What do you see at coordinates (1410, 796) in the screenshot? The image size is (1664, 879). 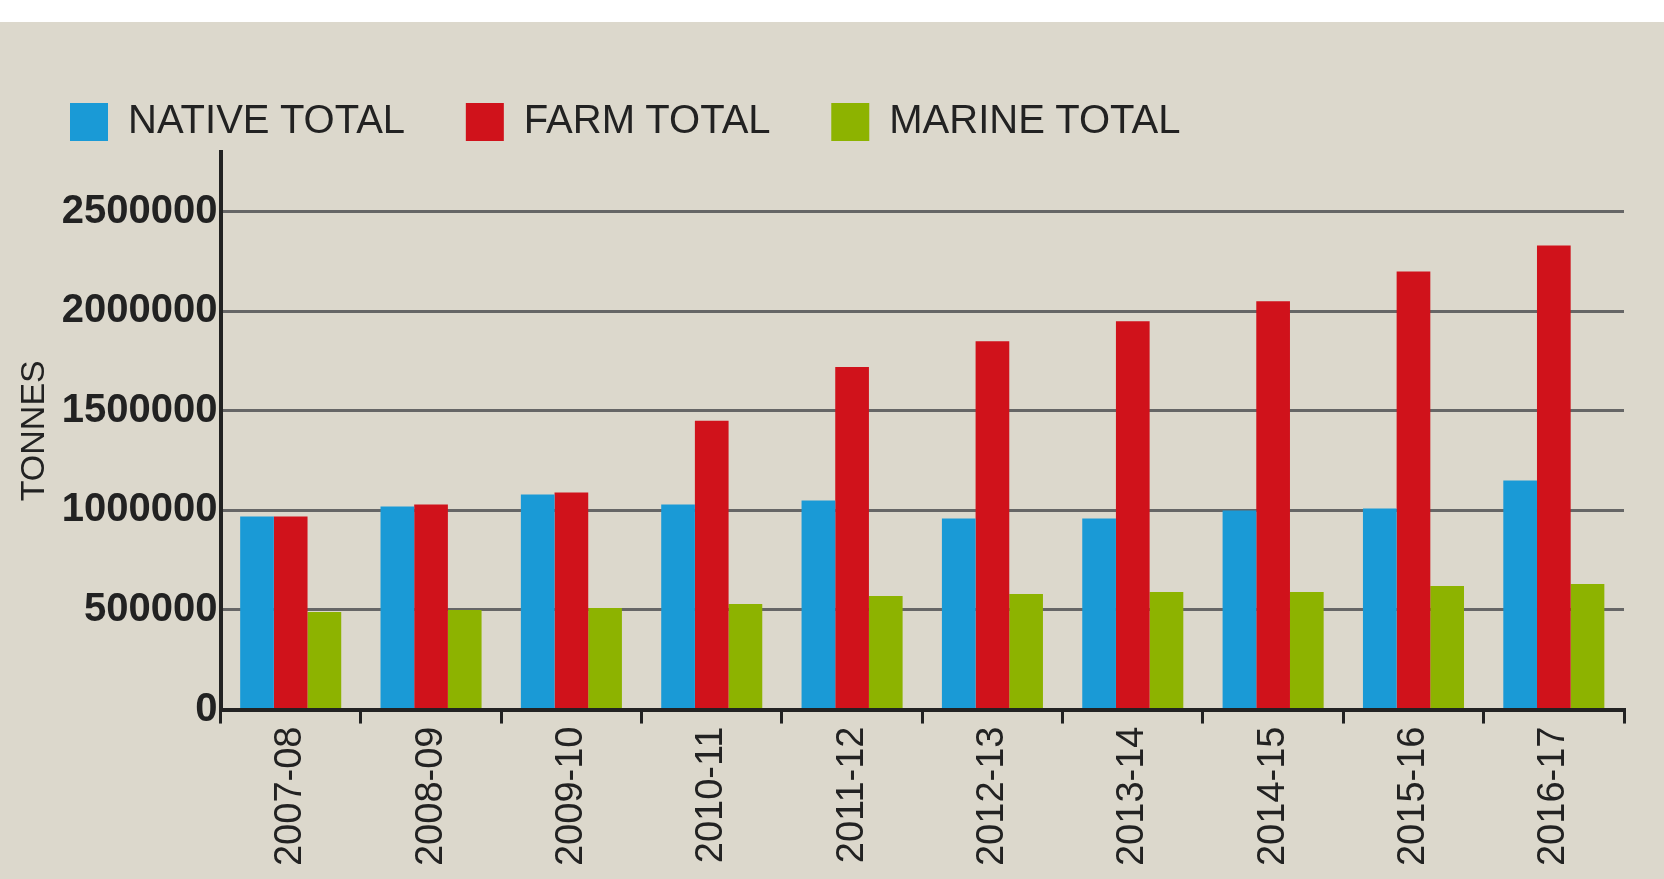 I see `x-tick-label: 2015-16` at bounding box center [1410, 796].